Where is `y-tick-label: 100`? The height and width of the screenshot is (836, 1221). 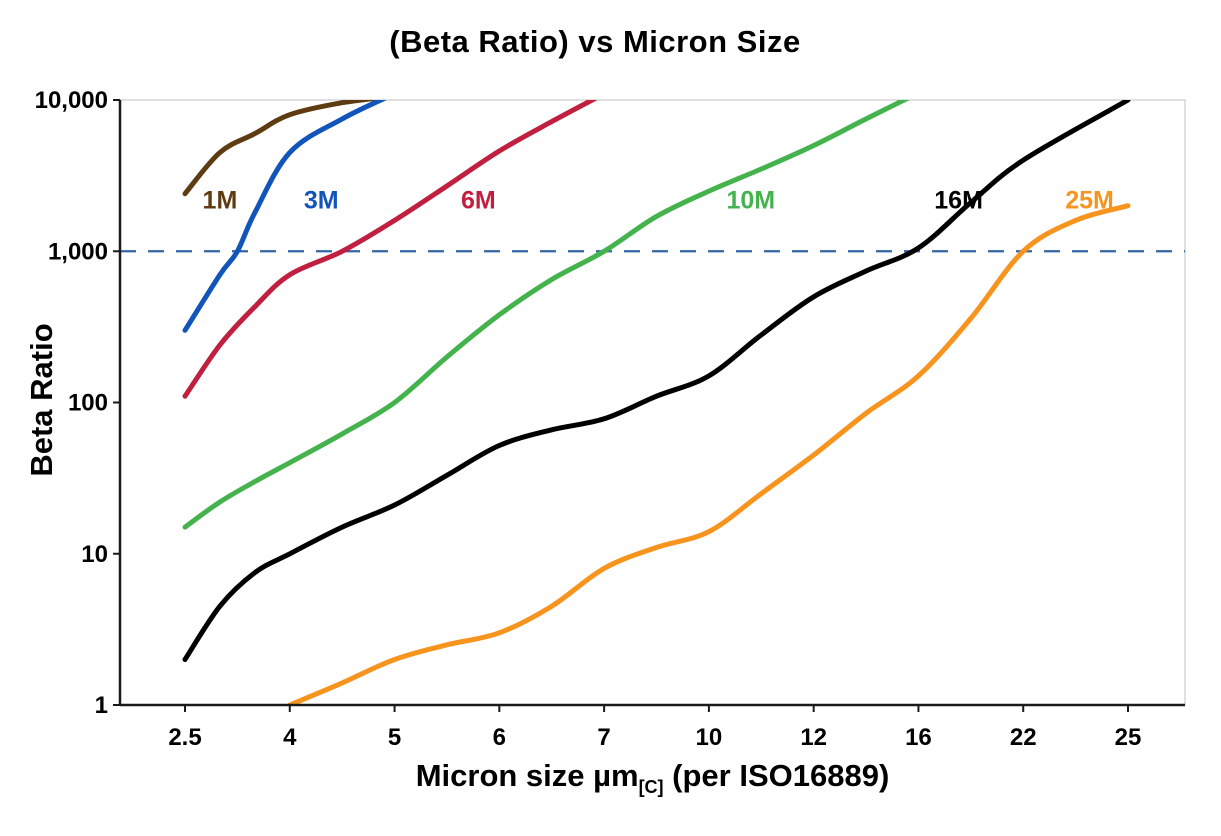
y-tick-label: 100 is located at coordinates (88, 403).